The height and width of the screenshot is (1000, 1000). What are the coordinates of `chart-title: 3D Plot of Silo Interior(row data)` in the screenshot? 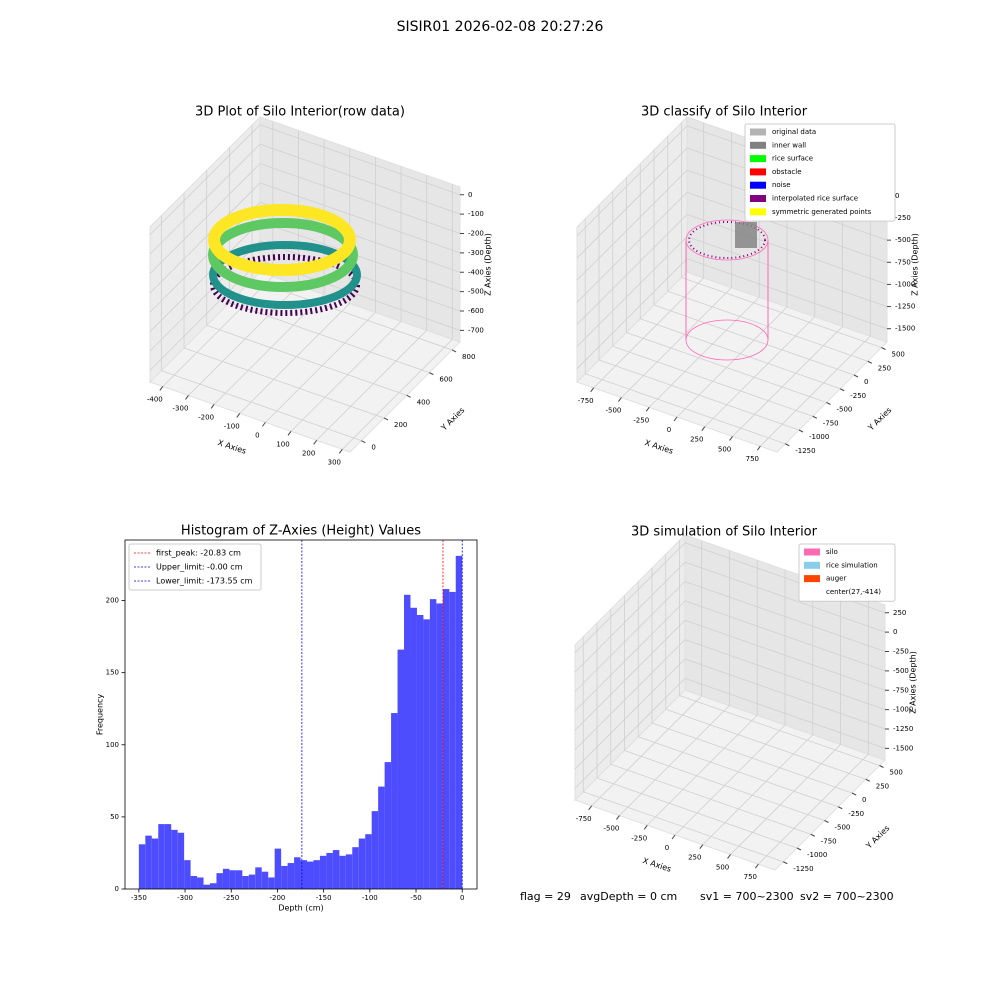 It's located at (300, 112).